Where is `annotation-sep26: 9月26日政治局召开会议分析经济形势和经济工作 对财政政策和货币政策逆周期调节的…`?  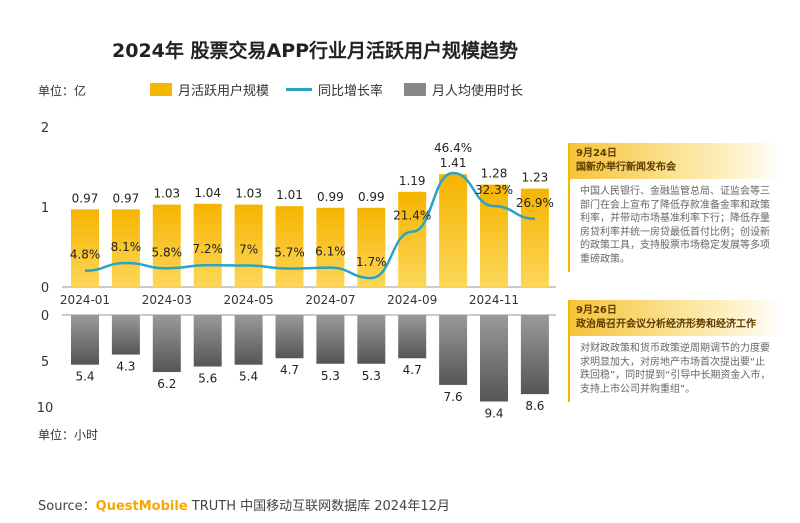 annotation-sep26: 9月26日政治局召开会议分析经济形势和经济工作 对财政政策和货币政策逆周期调节的… is located at coordinates (675, 351).